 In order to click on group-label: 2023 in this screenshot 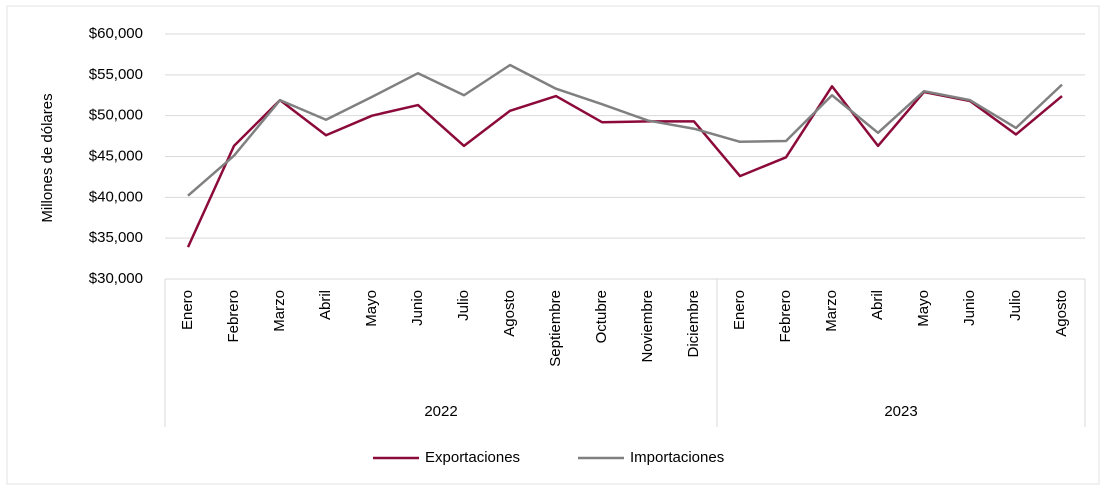, I will do `click(900, 411)`.